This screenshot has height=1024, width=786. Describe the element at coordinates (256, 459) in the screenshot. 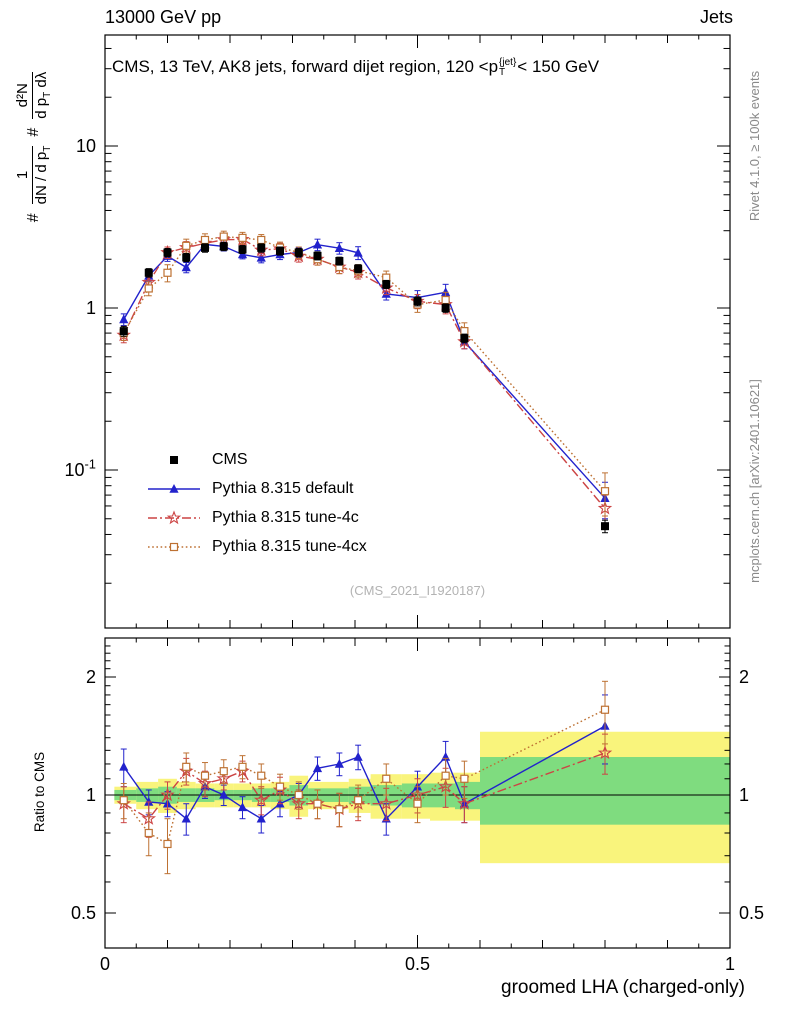

I see `legend-item-cms: CMS` at that location.